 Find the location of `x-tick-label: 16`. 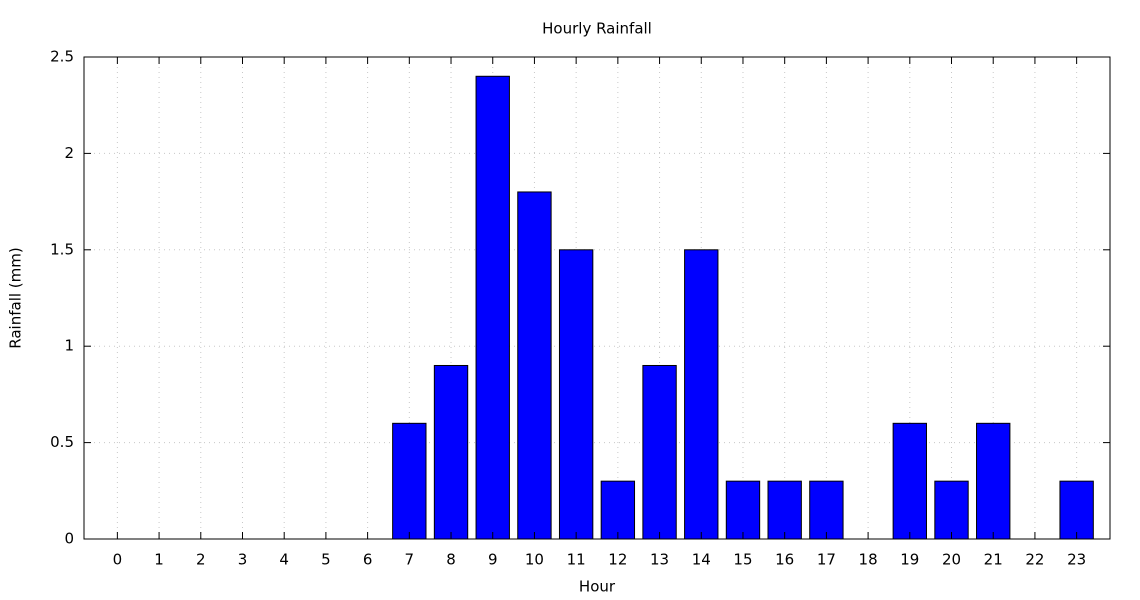

x-tick-label: 16 is located at coordinates (784, 560).